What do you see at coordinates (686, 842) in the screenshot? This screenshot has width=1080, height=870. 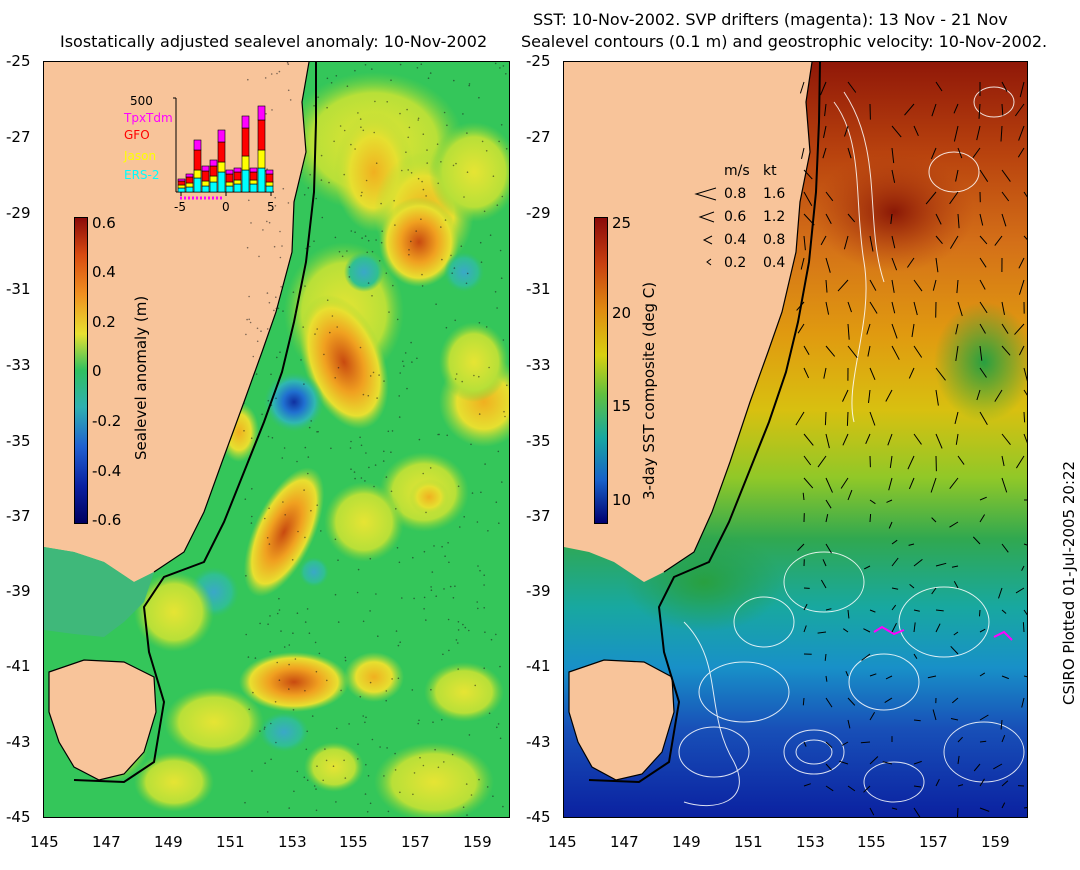 I see `right-x-tick: 149` at bounding box center [686, 842].